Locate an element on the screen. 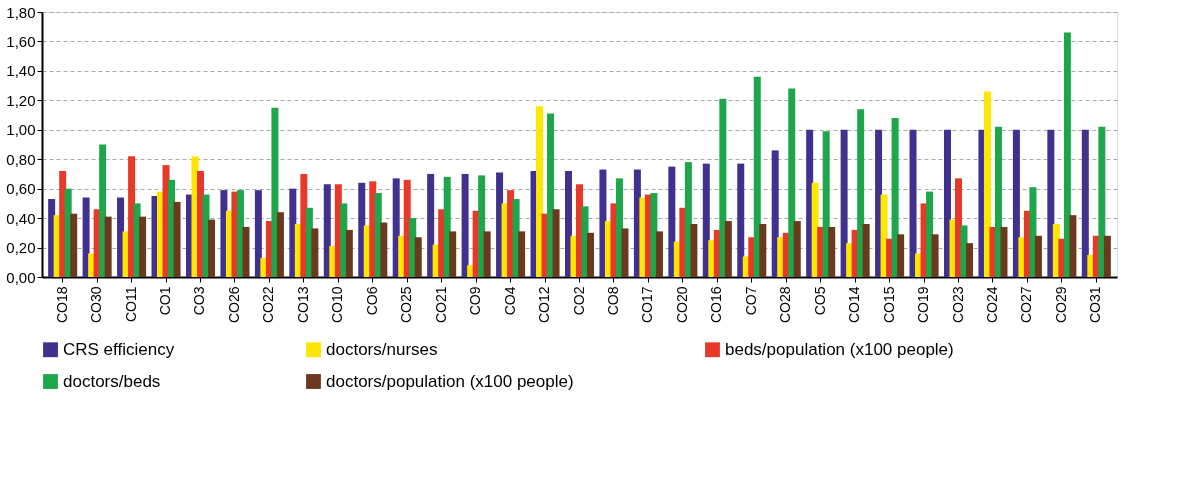 The height and width of the screenshot is (477, 1188). x-tick-label: CO13 is located at coordinates (302, 305).